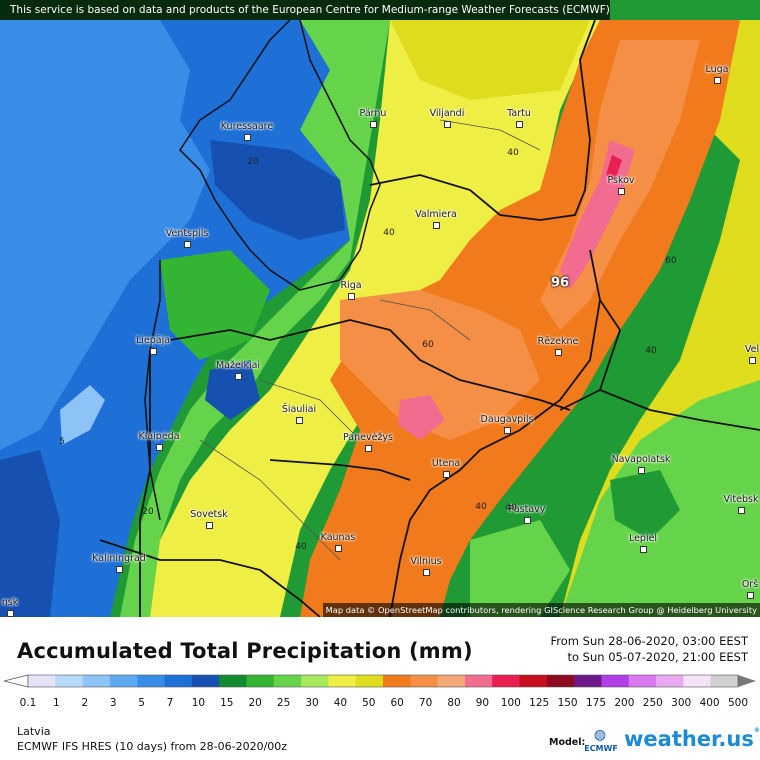  What do you see at coordinates (369, 703) in the screenshot?
I see `scale-tick-label: 50` at bounding box center [369, 703].